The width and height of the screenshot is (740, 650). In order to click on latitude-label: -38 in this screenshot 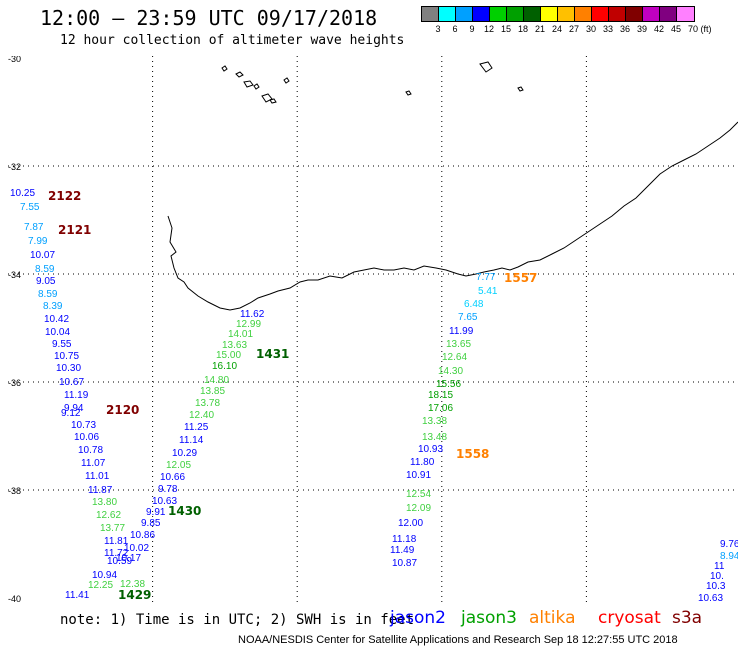, I will do `click(14, 491)`.